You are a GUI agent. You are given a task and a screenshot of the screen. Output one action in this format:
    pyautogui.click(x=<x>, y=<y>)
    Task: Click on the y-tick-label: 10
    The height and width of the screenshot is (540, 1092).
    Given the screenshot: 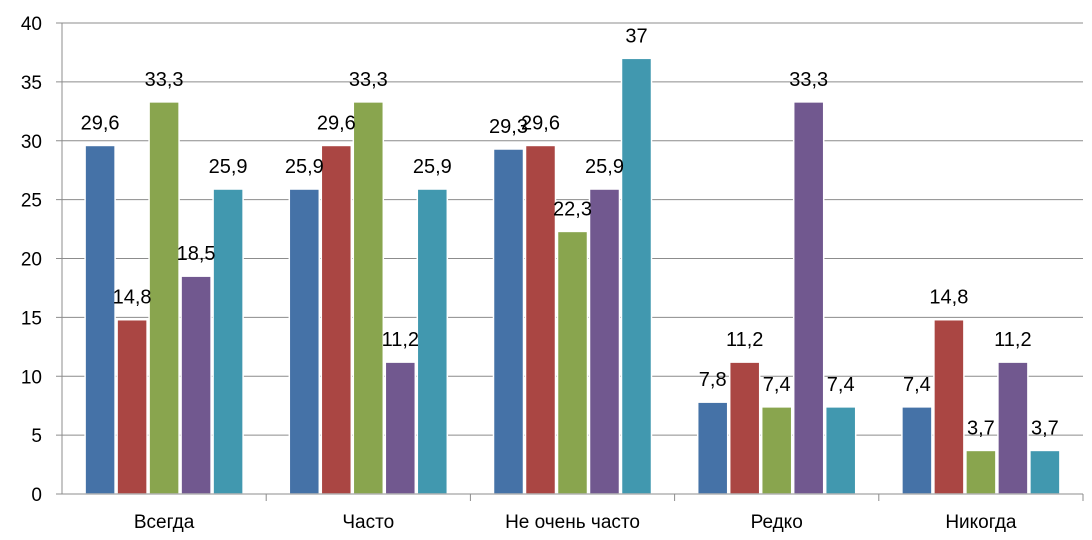 What is the action you would take?
    pyautogui.click(x=31, y=377)
    